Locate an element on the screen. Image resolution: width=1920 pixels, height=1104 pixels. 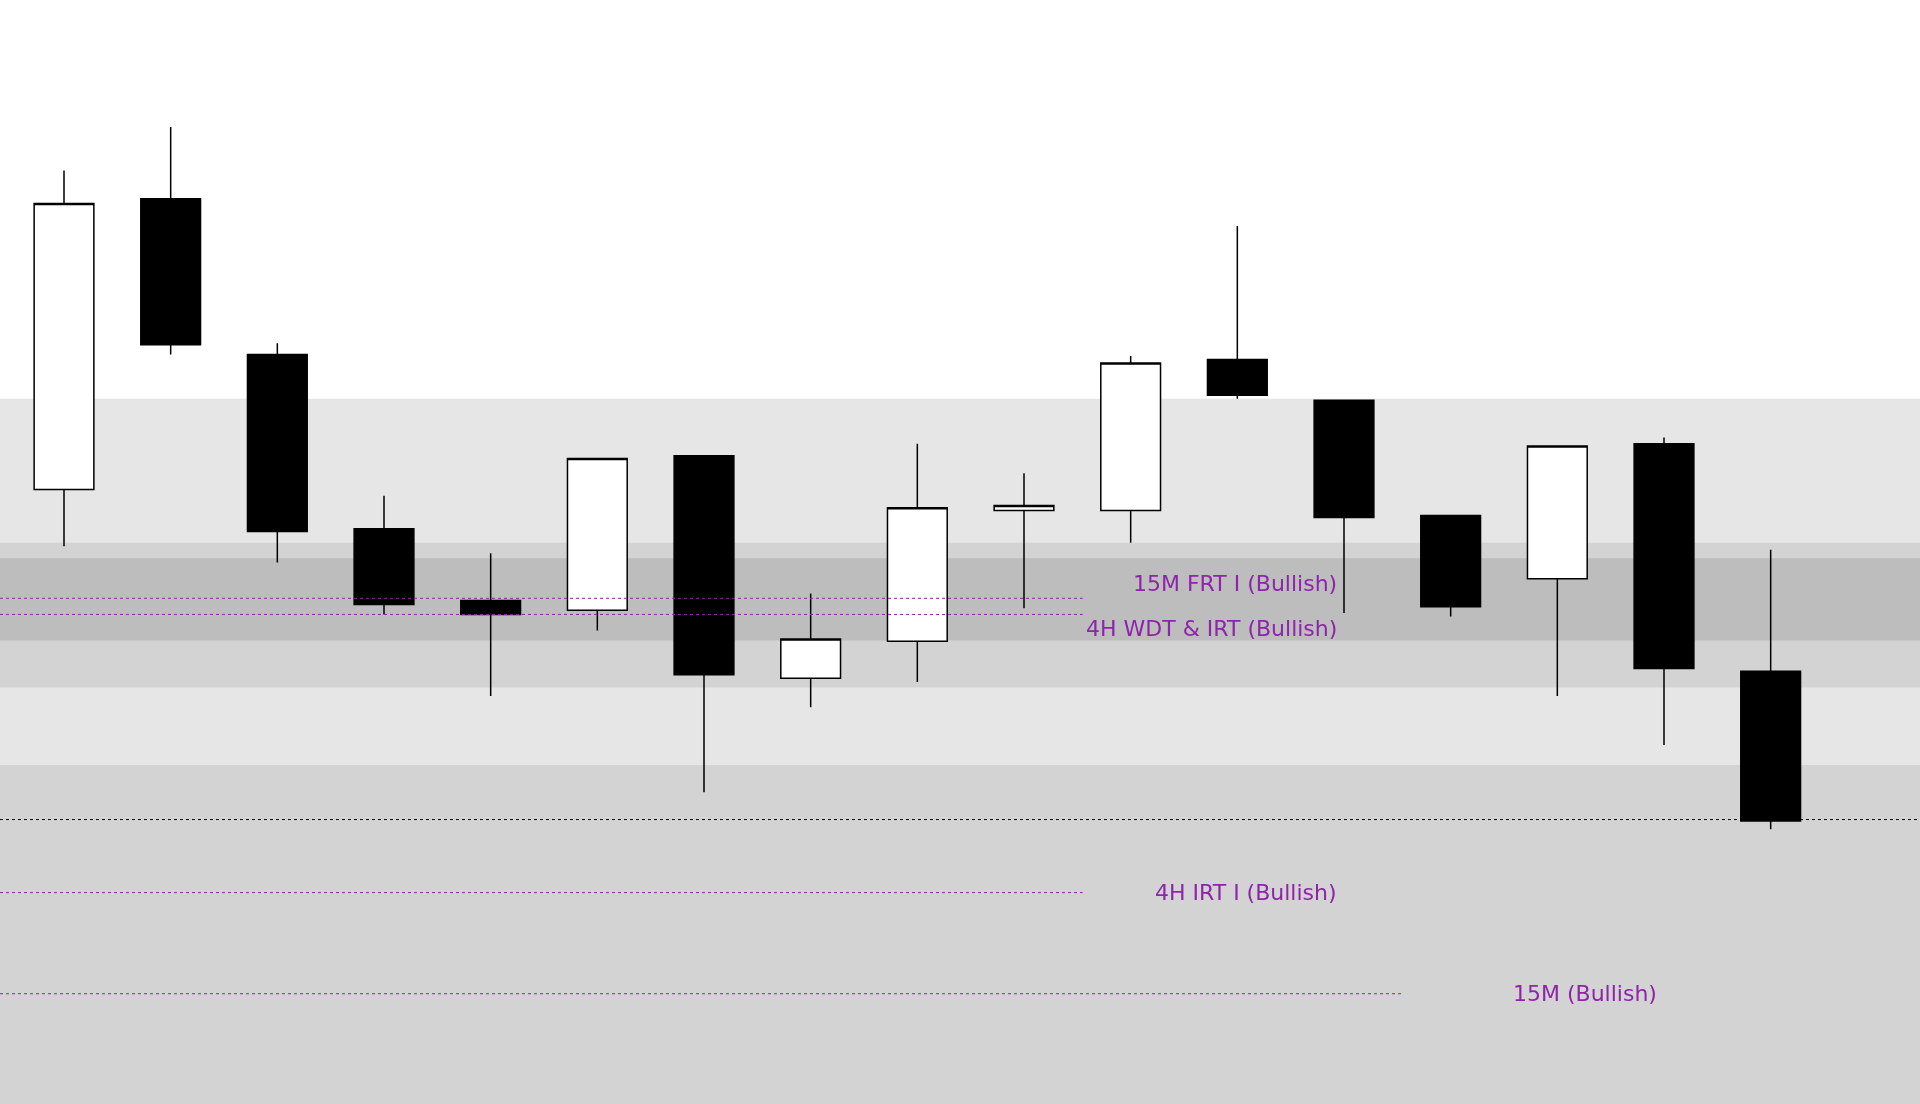
ref-line-label: 4H IRT I (Bullish) is located at coordinates (1246, 892).